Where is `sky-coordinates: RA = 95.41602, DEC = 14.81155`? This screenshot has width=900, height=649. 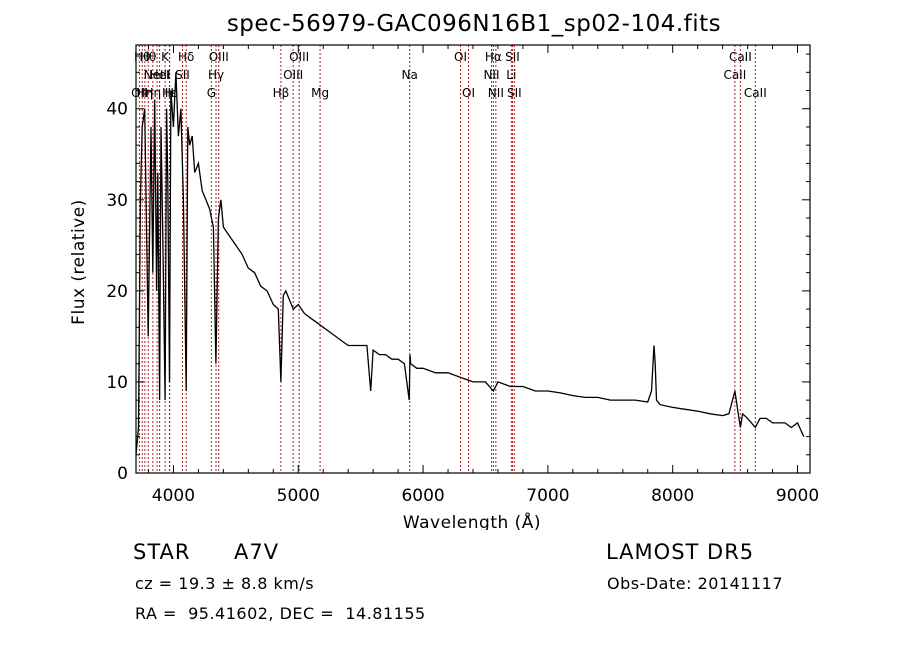 sky-coordinates: RA = 95.41602, DEC = 14.81155 is located at coordinates (280, 613).